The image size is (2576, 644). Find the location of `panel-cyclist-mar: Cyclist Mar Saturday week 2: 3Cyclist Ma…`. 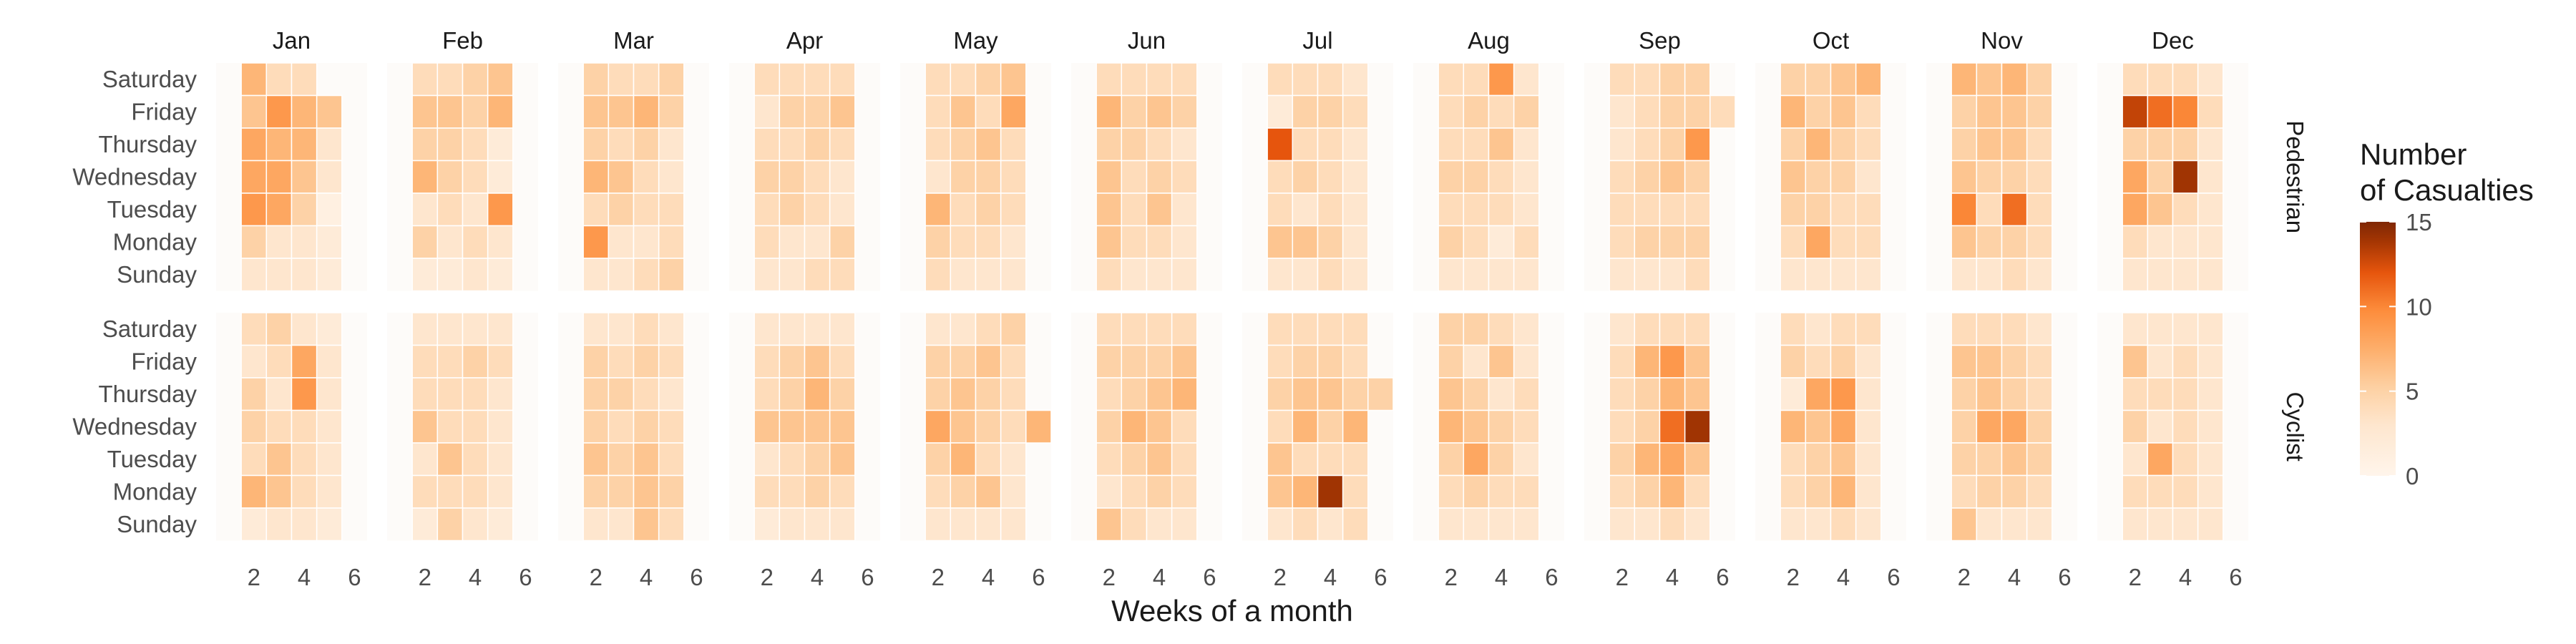

panel-cyclist-mar: Cyclist Mar Saturday week 2: 3Cyclist Ma… is located at coordinates (633, 427).